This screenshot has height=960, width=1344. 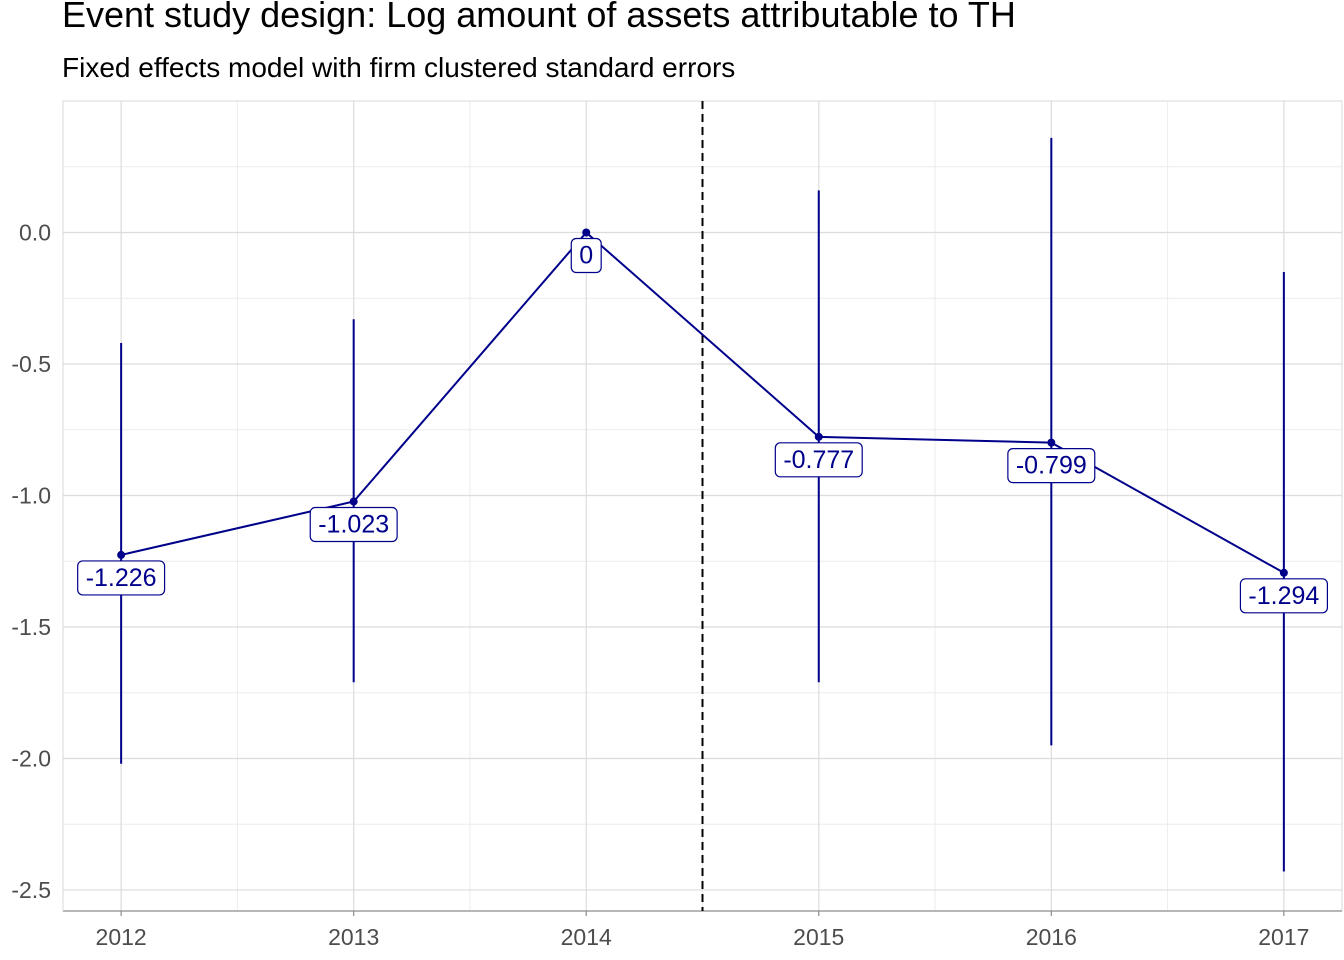 I want to click on x-tick-label: 2013, so click(x=353, y=937).